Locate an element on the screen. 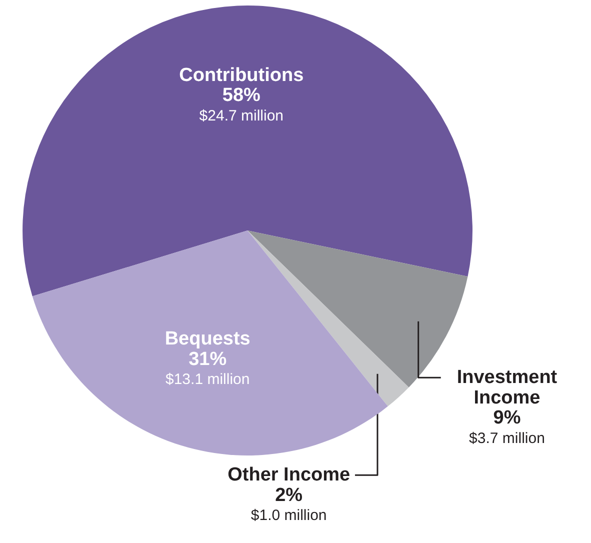 The height and width of the screenshot is (543, 591). text: $1.0 million is located at coordinates (288, 515).